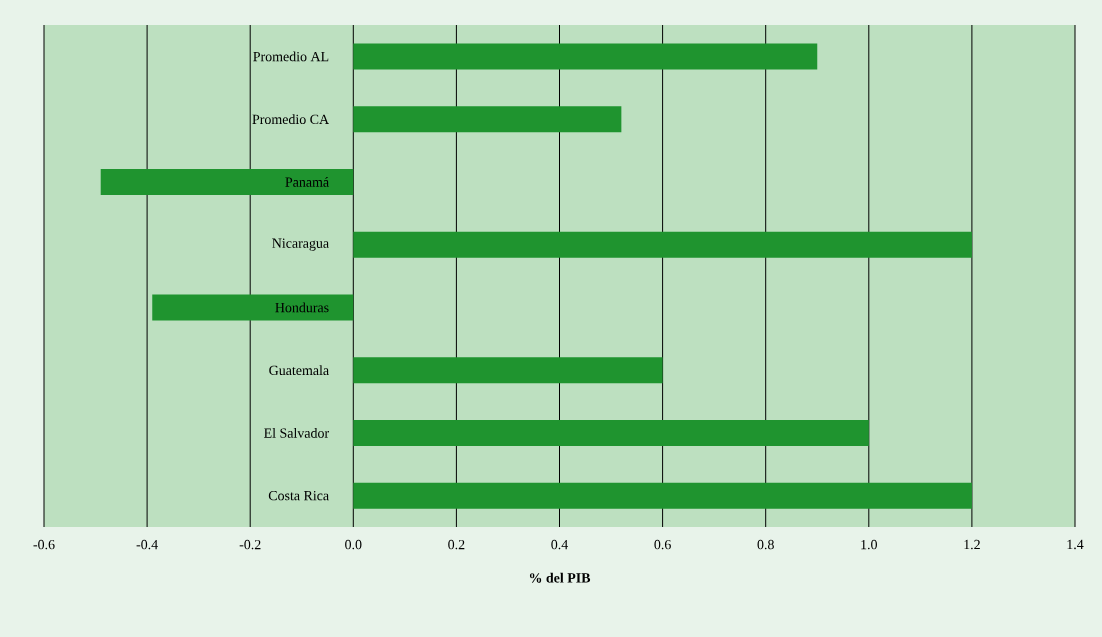  I want to click on x-tick-label: -0.2, so click(250, 544).